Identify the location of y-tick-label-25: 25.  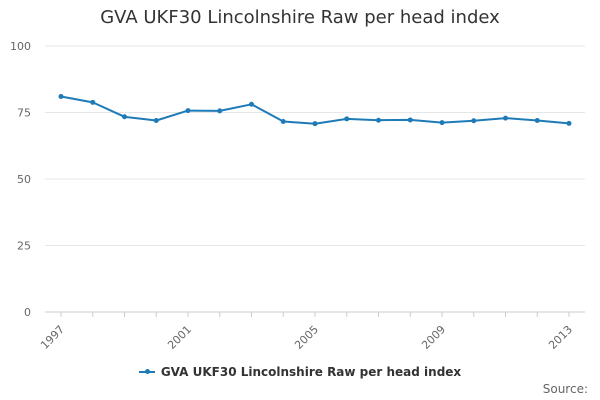
(24, 246).